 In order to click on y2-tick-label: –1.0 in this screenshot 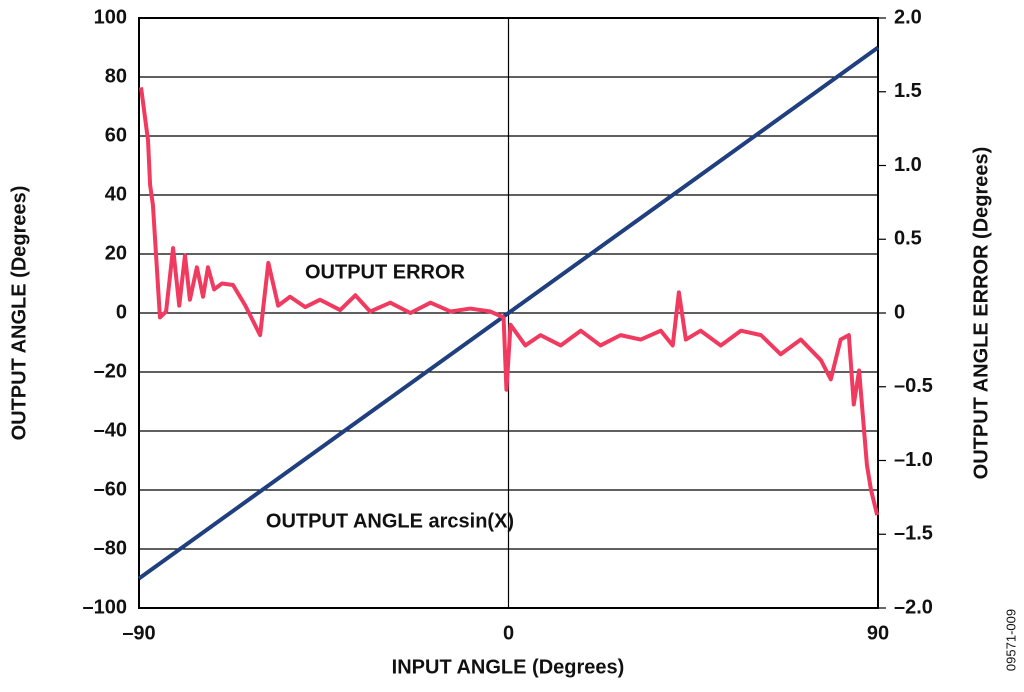, I will do `click(913, 460)`.